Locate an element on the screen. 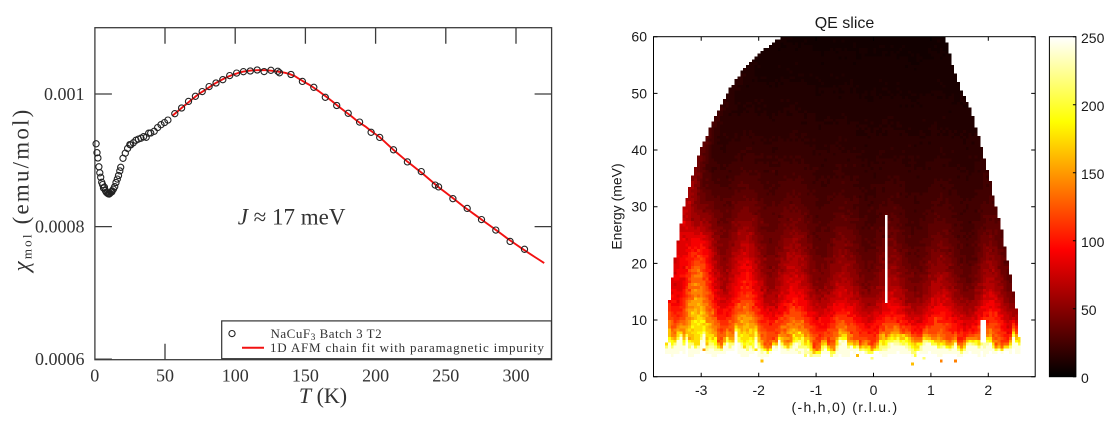 The image size is (1110, 426). svg-text: Energy (meV) is located at coordinates (617, 206).